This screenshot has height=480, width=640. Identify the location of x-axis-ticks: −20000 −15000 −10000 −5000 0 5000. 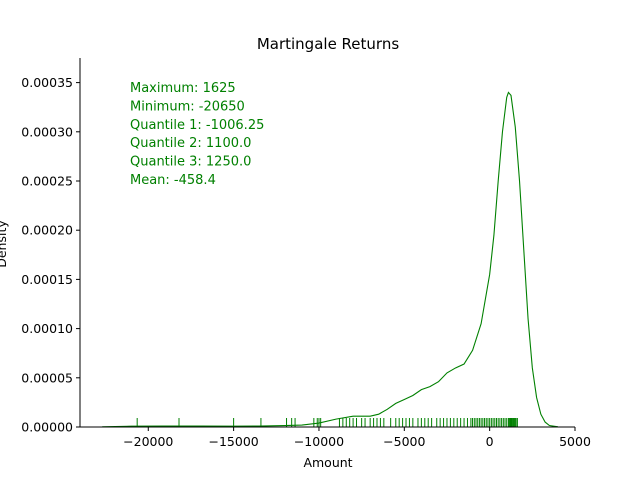
(357, 438).